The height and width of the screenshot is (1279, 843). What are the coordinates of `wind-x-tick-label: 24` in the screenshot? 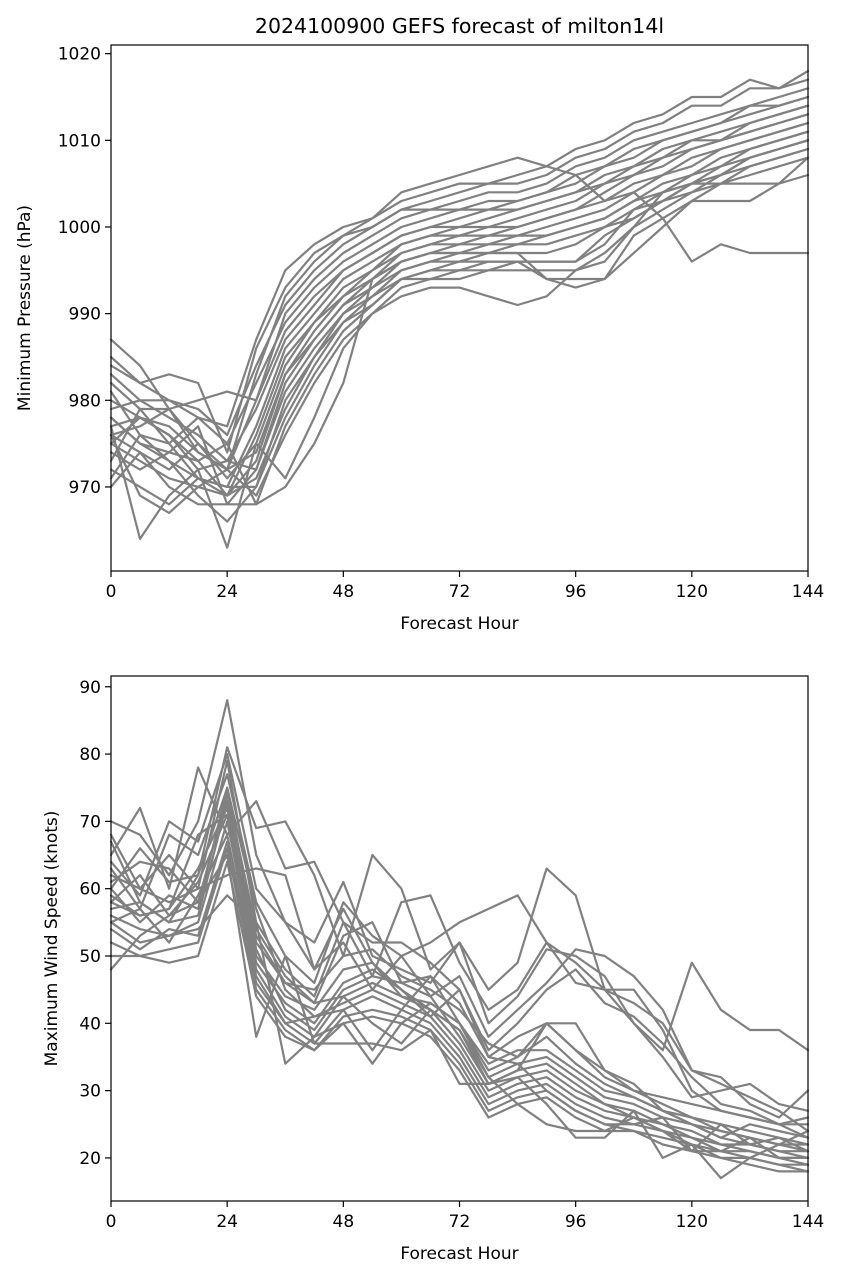 It's located at (227, 1222).